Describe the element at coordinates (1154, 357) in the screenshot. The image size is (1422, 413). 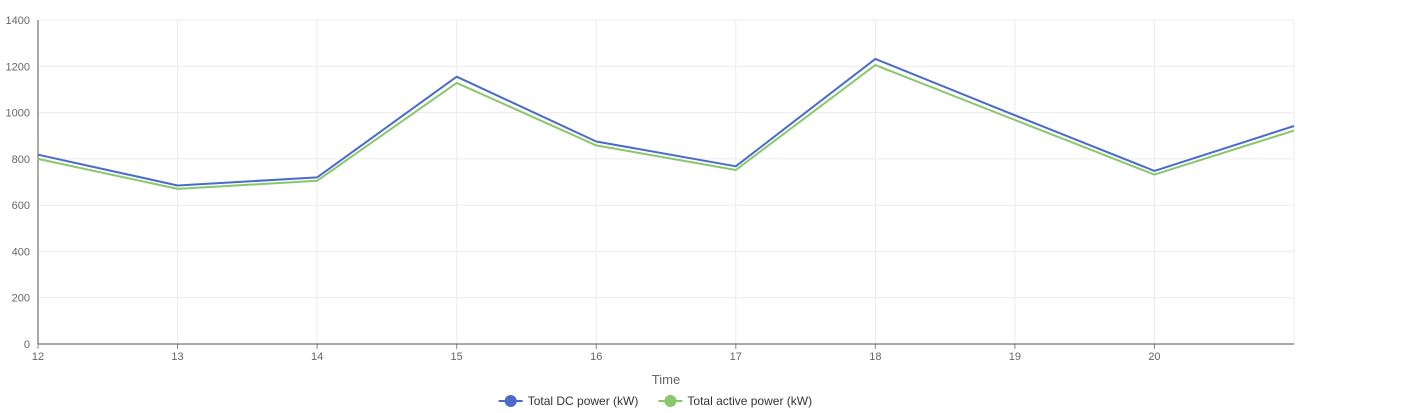
I see `x-tick-label: 20` at that location.